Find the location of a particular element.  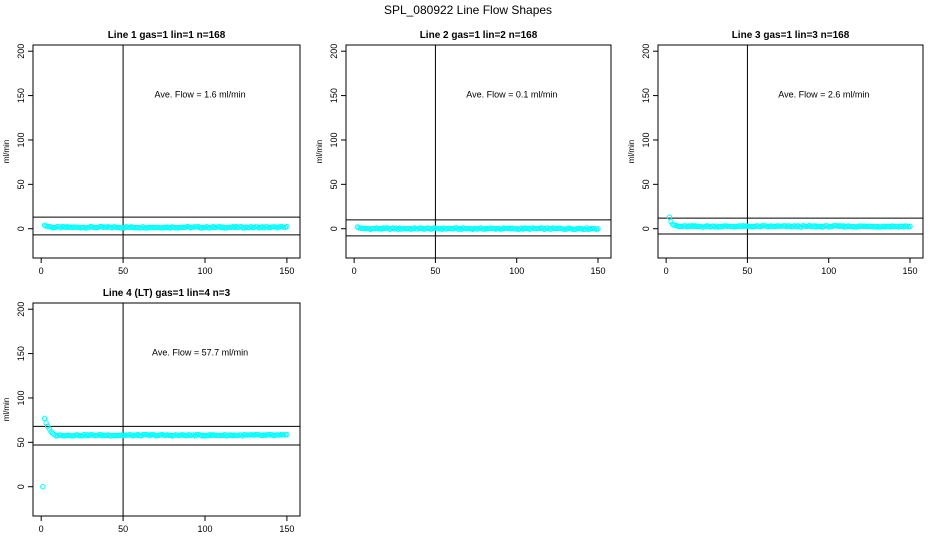

panel-title: Line 4 (LT) gas=1 lin=4 n=3 is located at coordinates (167, 293).